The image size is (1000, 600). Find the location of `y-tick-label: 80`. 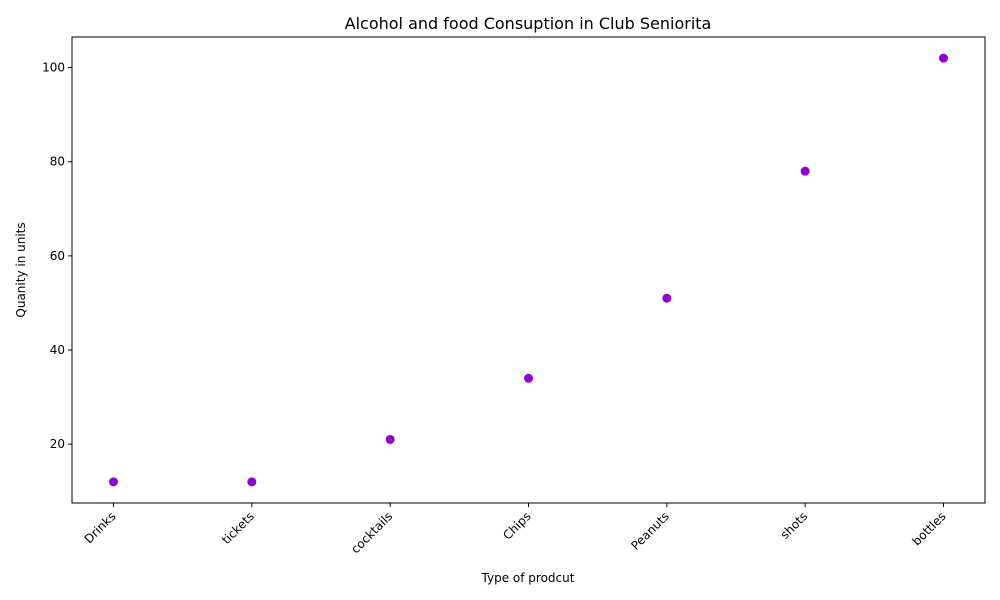

y-tick-label: 80 is located at coordinates (57, 162).